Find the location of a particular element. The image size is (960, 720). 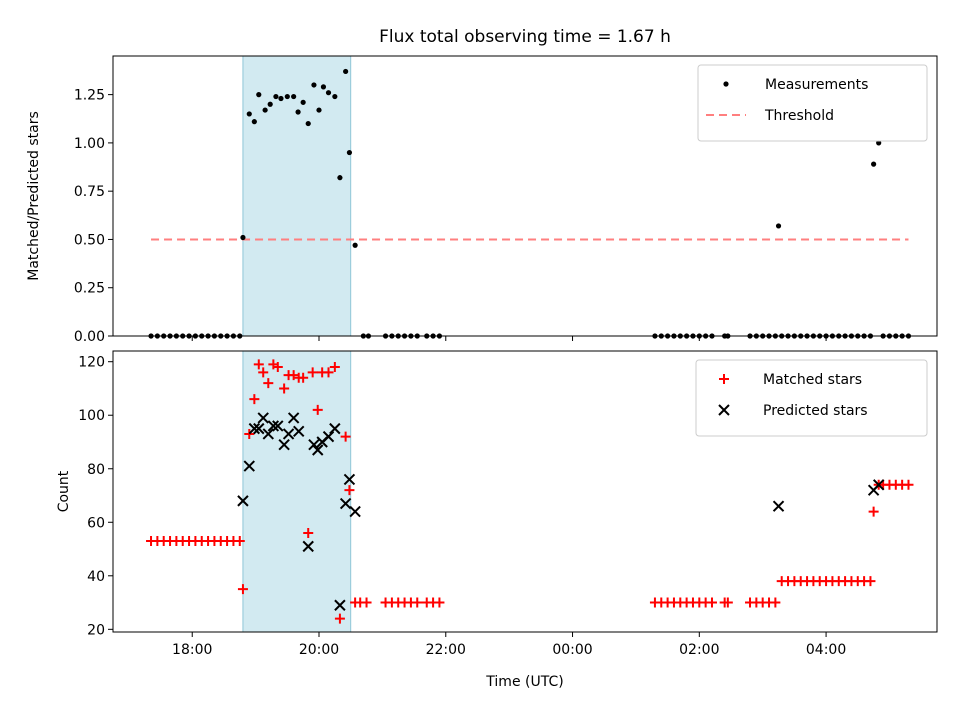

x-tick-label: 04:00 is located at coordinates (826, 650).